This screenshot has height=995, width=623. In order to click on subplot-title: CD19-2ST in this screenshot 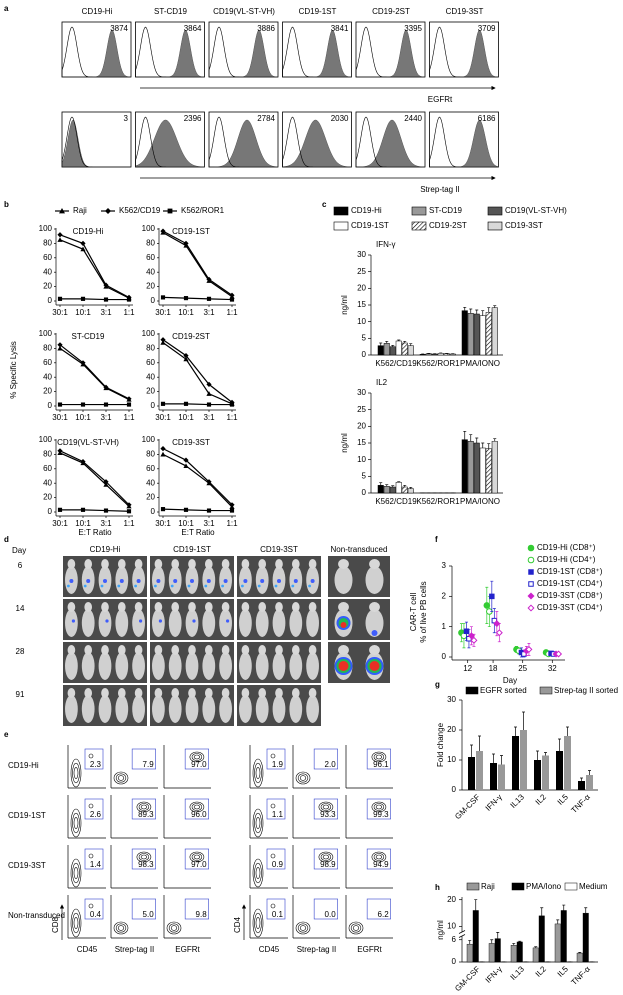, I will do `click(191, 336)`.